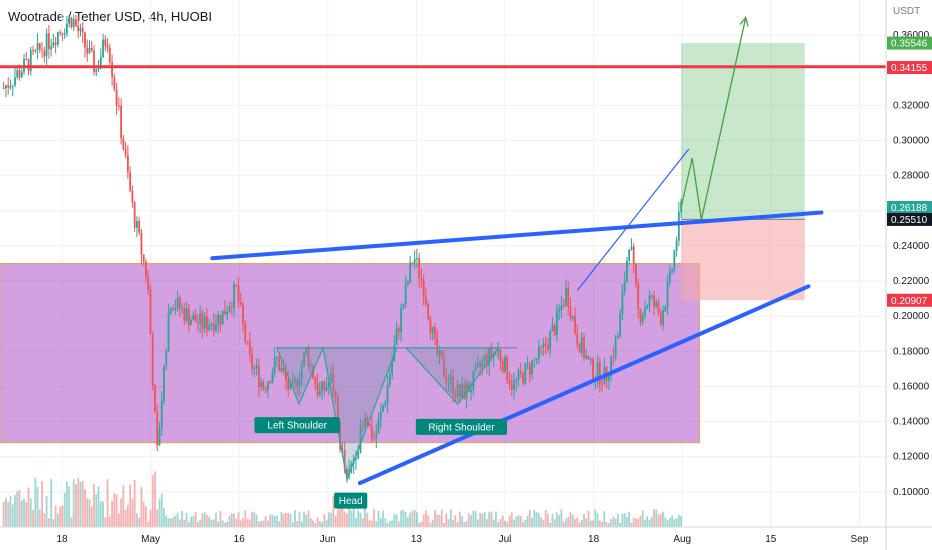 Image resolution: width=932 pixels, height=550 pixels. I want to click on upper-trendline, so click(517, 235).